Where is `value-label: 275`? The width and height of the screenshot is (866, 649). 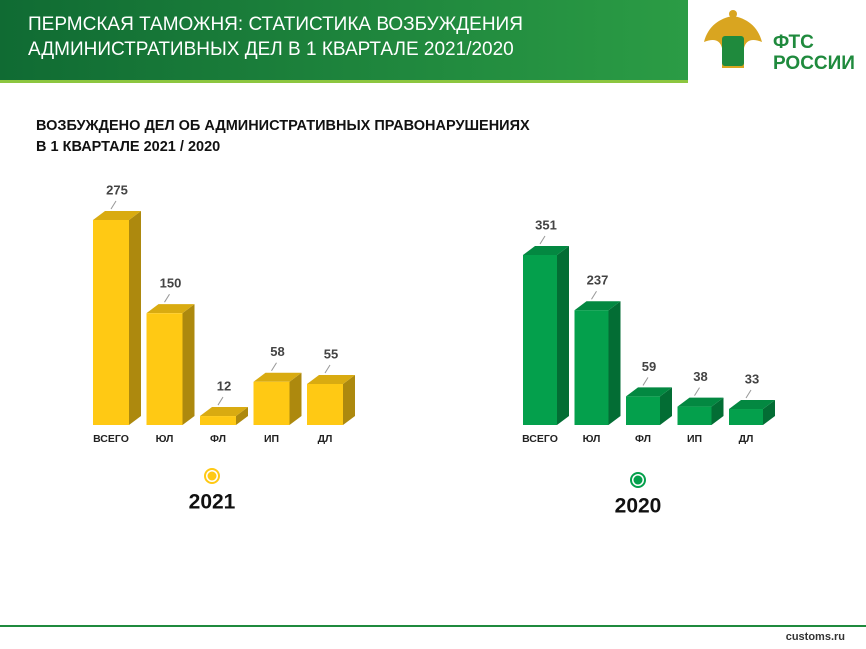
value-label: 275 is located at coordinates (117, 189).